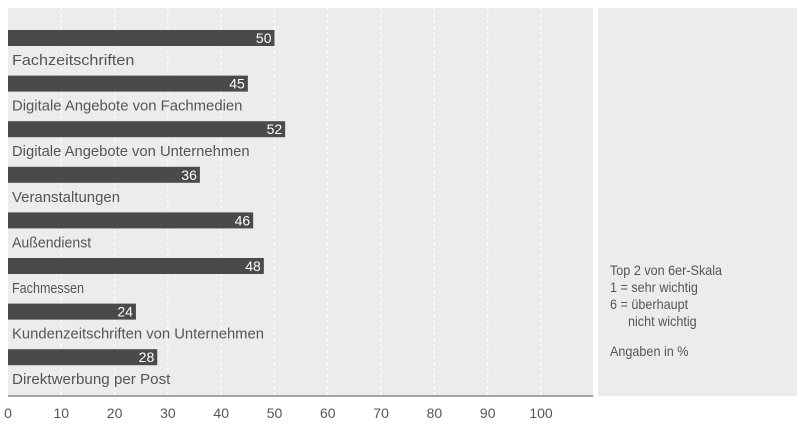 The image size is (797, 430). Describe the element at coordinates (264, 38) in the screenshot. I see `bar-value-label-0: 50` at that location.